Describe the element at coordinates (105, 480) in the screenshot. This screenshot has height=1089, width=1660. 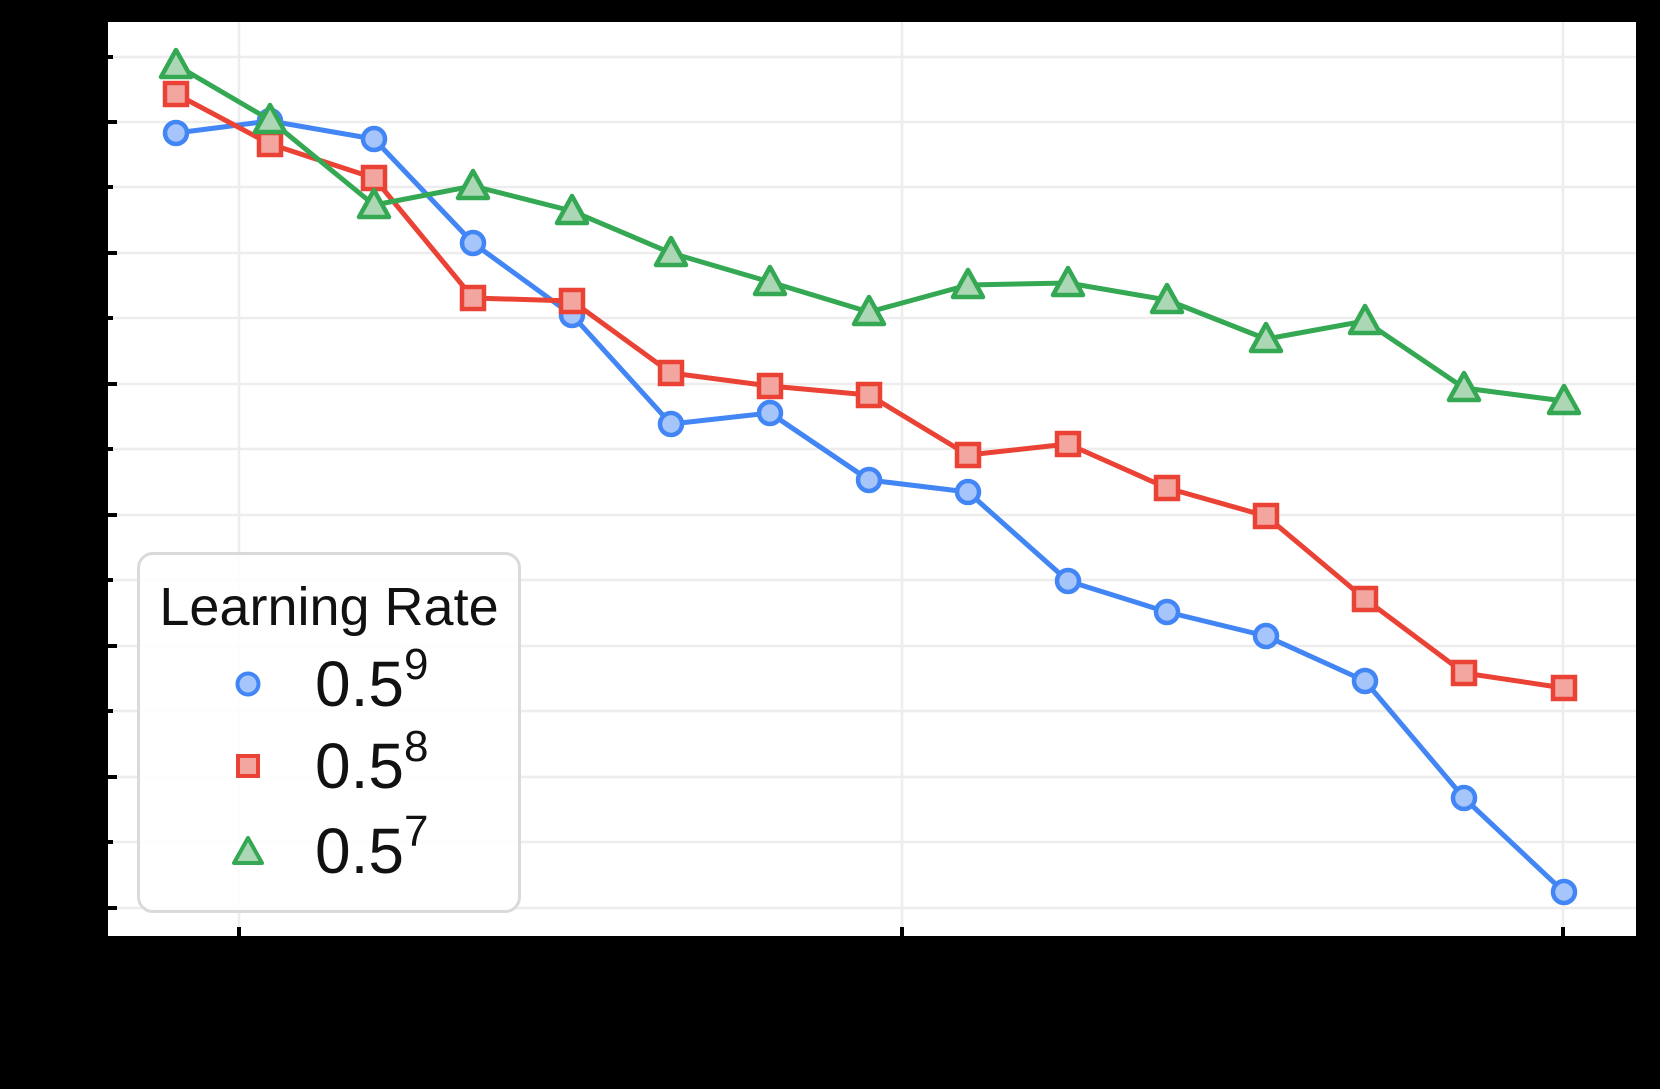
I see `y-axis-spine` at that location.